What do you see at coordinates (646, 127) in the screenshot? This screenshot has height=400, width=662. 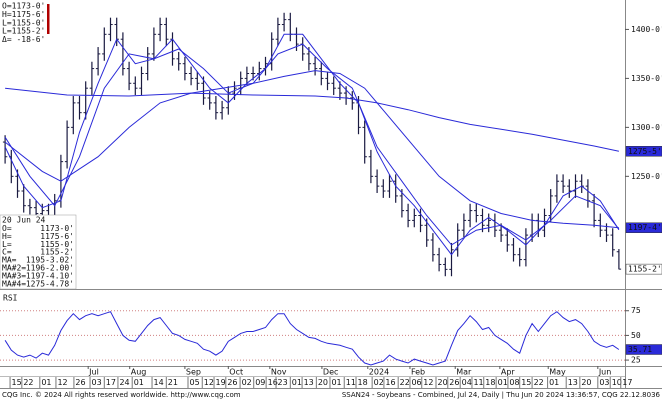 I see `y-tick-label: 1300-0'` at bounding box center [646, 127].